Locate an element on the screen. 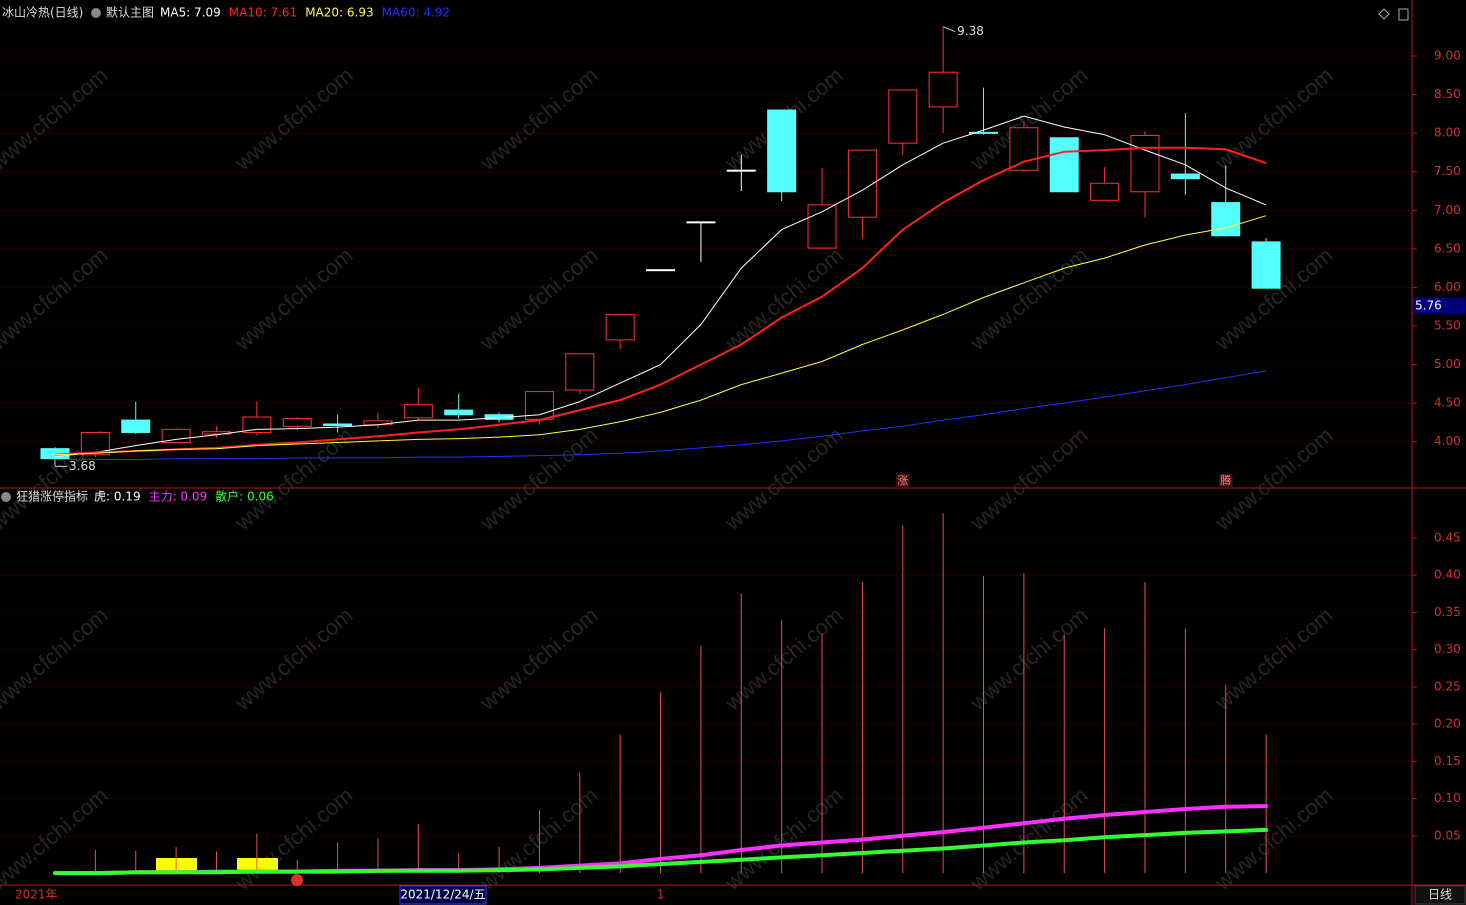 The image size is (1466, 905). cursor-date-box is located at coordinates (443, 895).